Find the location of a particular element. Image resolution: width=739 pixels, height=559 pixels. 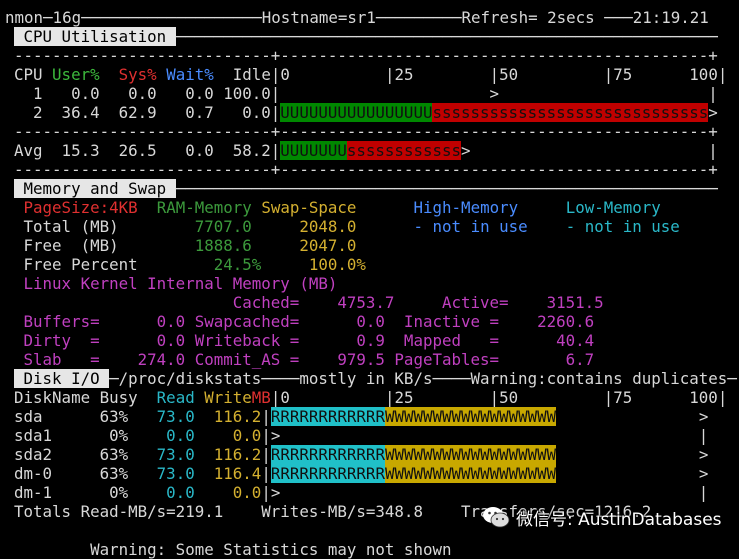

highlighted-text: UUUUUUU is located at coordinates (313, 150).